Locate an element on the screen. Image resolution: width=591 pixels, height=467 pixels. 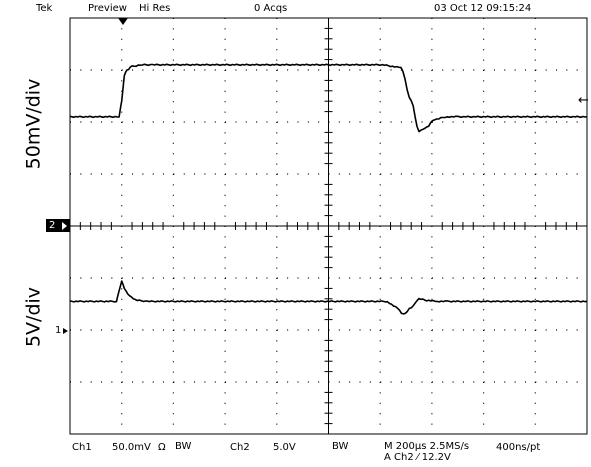
ch1-label: Ch1 is located at coordinates (82, 447).